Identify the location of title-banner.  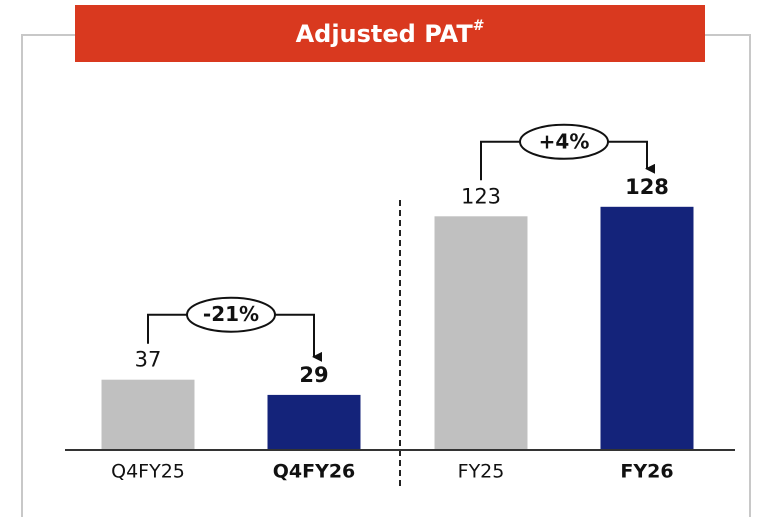
(390, 33).